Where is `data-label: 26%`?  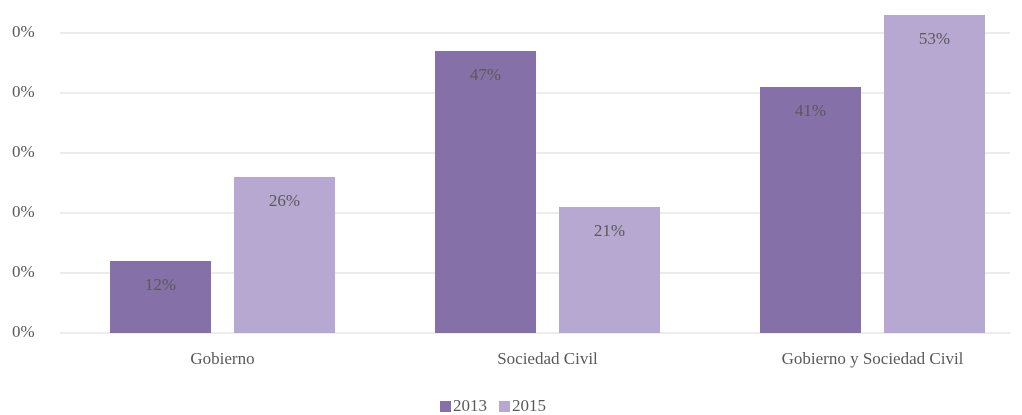
data-label: 26% is located at coordinates (284, 200).